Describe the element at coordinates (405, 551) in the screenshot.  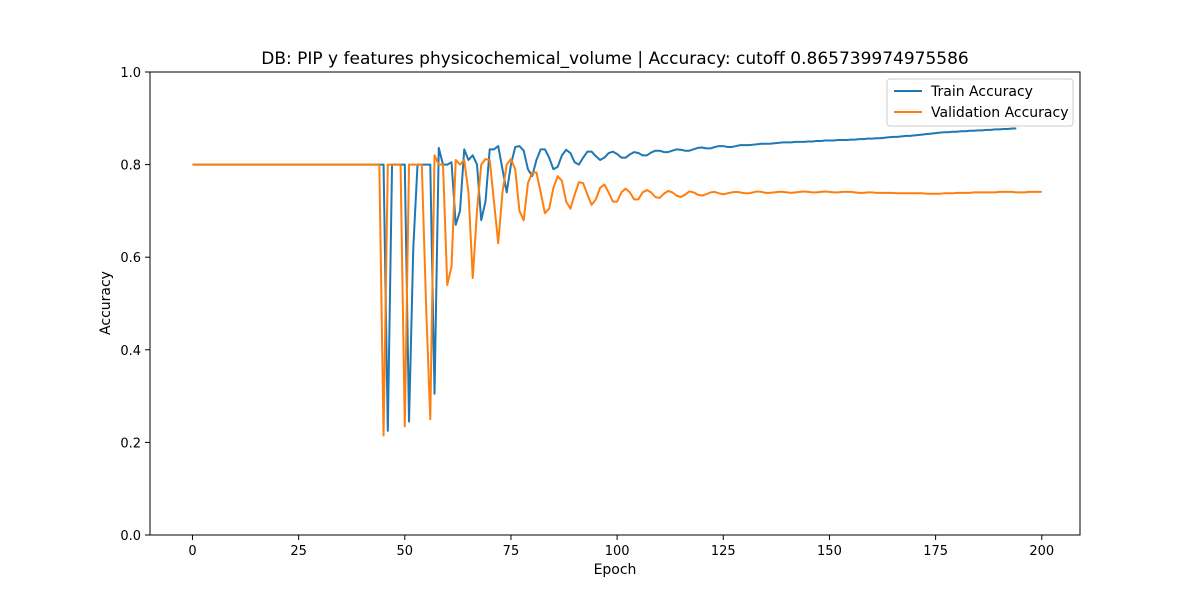
I see `x-tick-label: 50` at that location.